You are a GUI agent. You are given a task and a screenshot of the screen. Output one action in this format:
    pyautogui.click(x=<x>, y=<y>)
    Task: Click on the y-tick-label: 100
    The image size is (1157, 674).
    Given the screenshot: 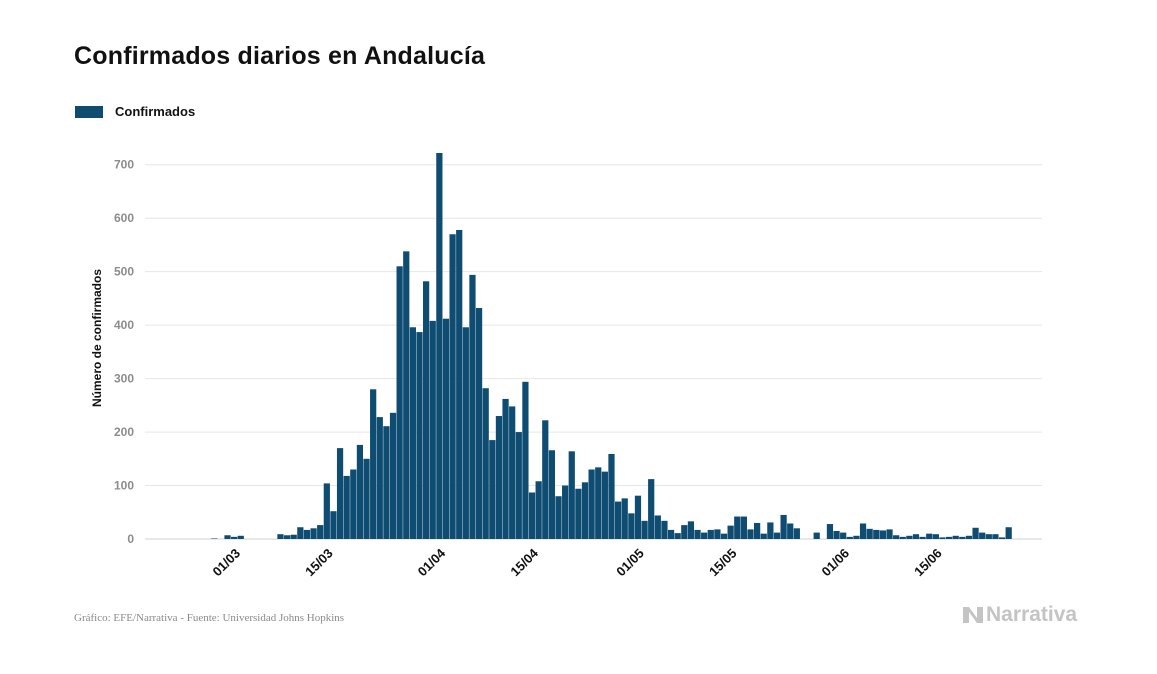 What is the action you would take?
    pyautogui.click(x=124, y=486)
    